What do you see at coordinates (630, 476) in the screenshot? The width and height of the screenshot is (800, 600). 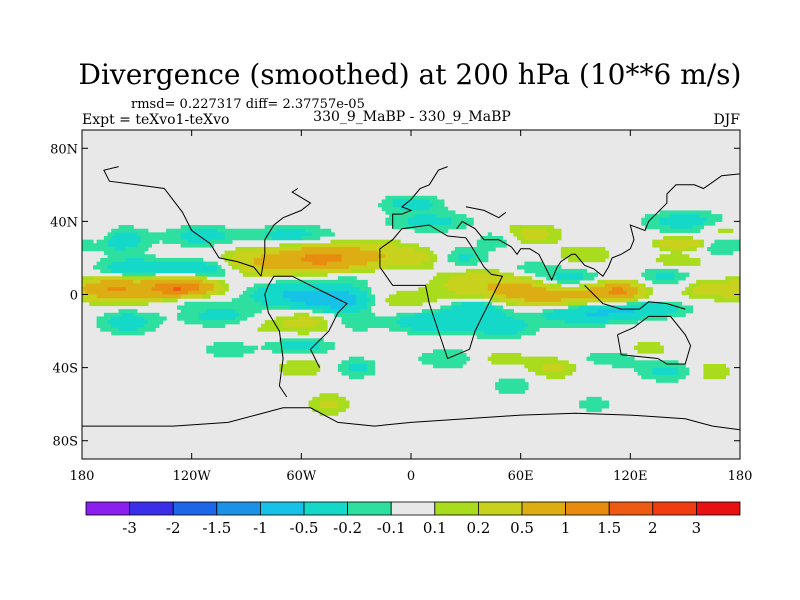 I see `x-tick-label: 120E` at bounding box center [630, 476].